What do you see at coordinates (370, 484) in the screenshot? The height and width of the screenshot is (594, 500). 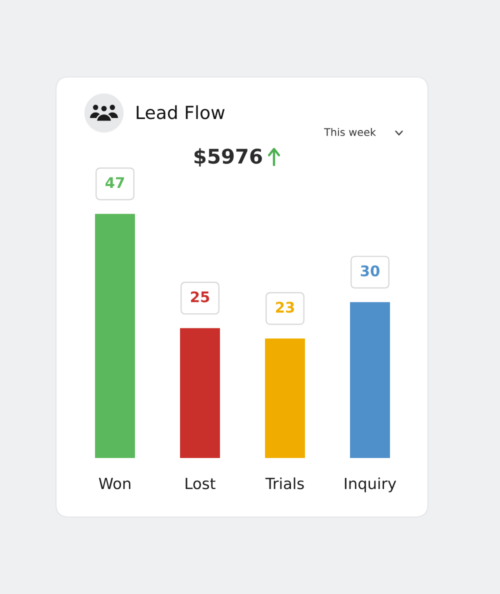 I see `x-tick-label: Inquiry` at bounding box center [370, 484].